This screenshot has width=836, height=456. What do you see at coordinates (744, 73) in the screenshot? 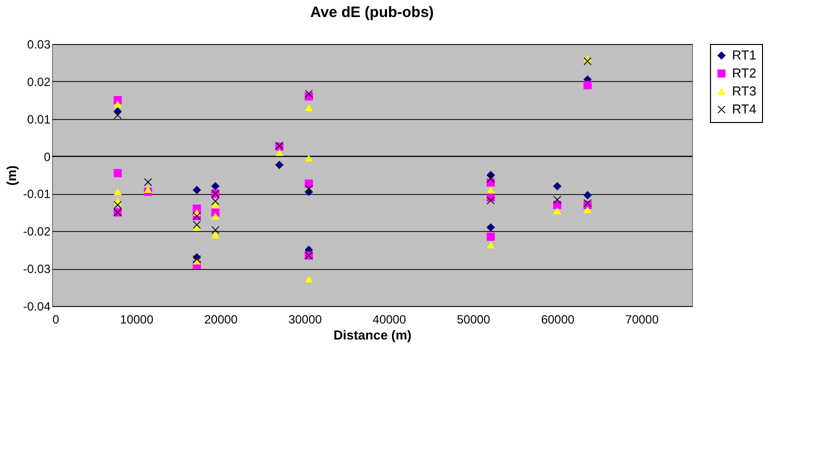
I see `legend-label: RT2` at bounding box center [744, 73].